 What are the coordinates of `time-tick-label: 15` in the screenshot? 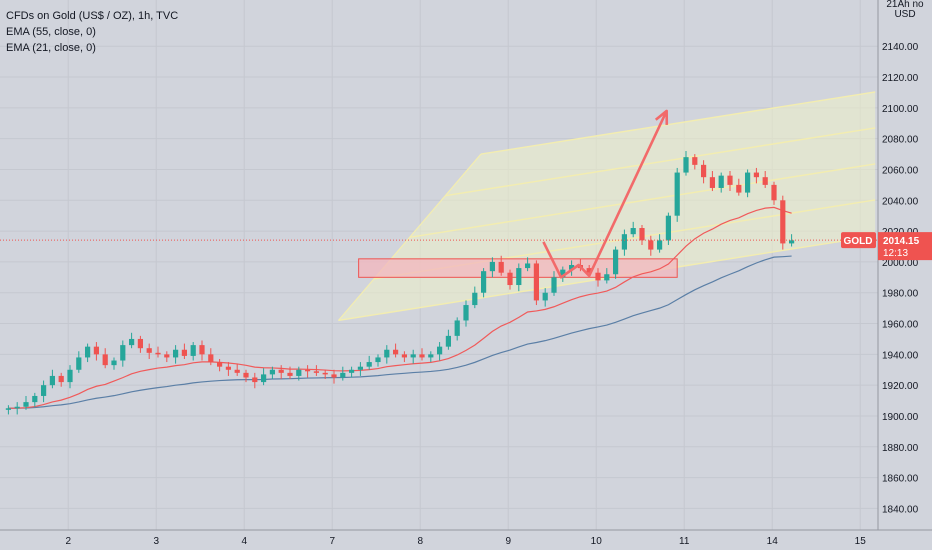 It's located at (861, 541).